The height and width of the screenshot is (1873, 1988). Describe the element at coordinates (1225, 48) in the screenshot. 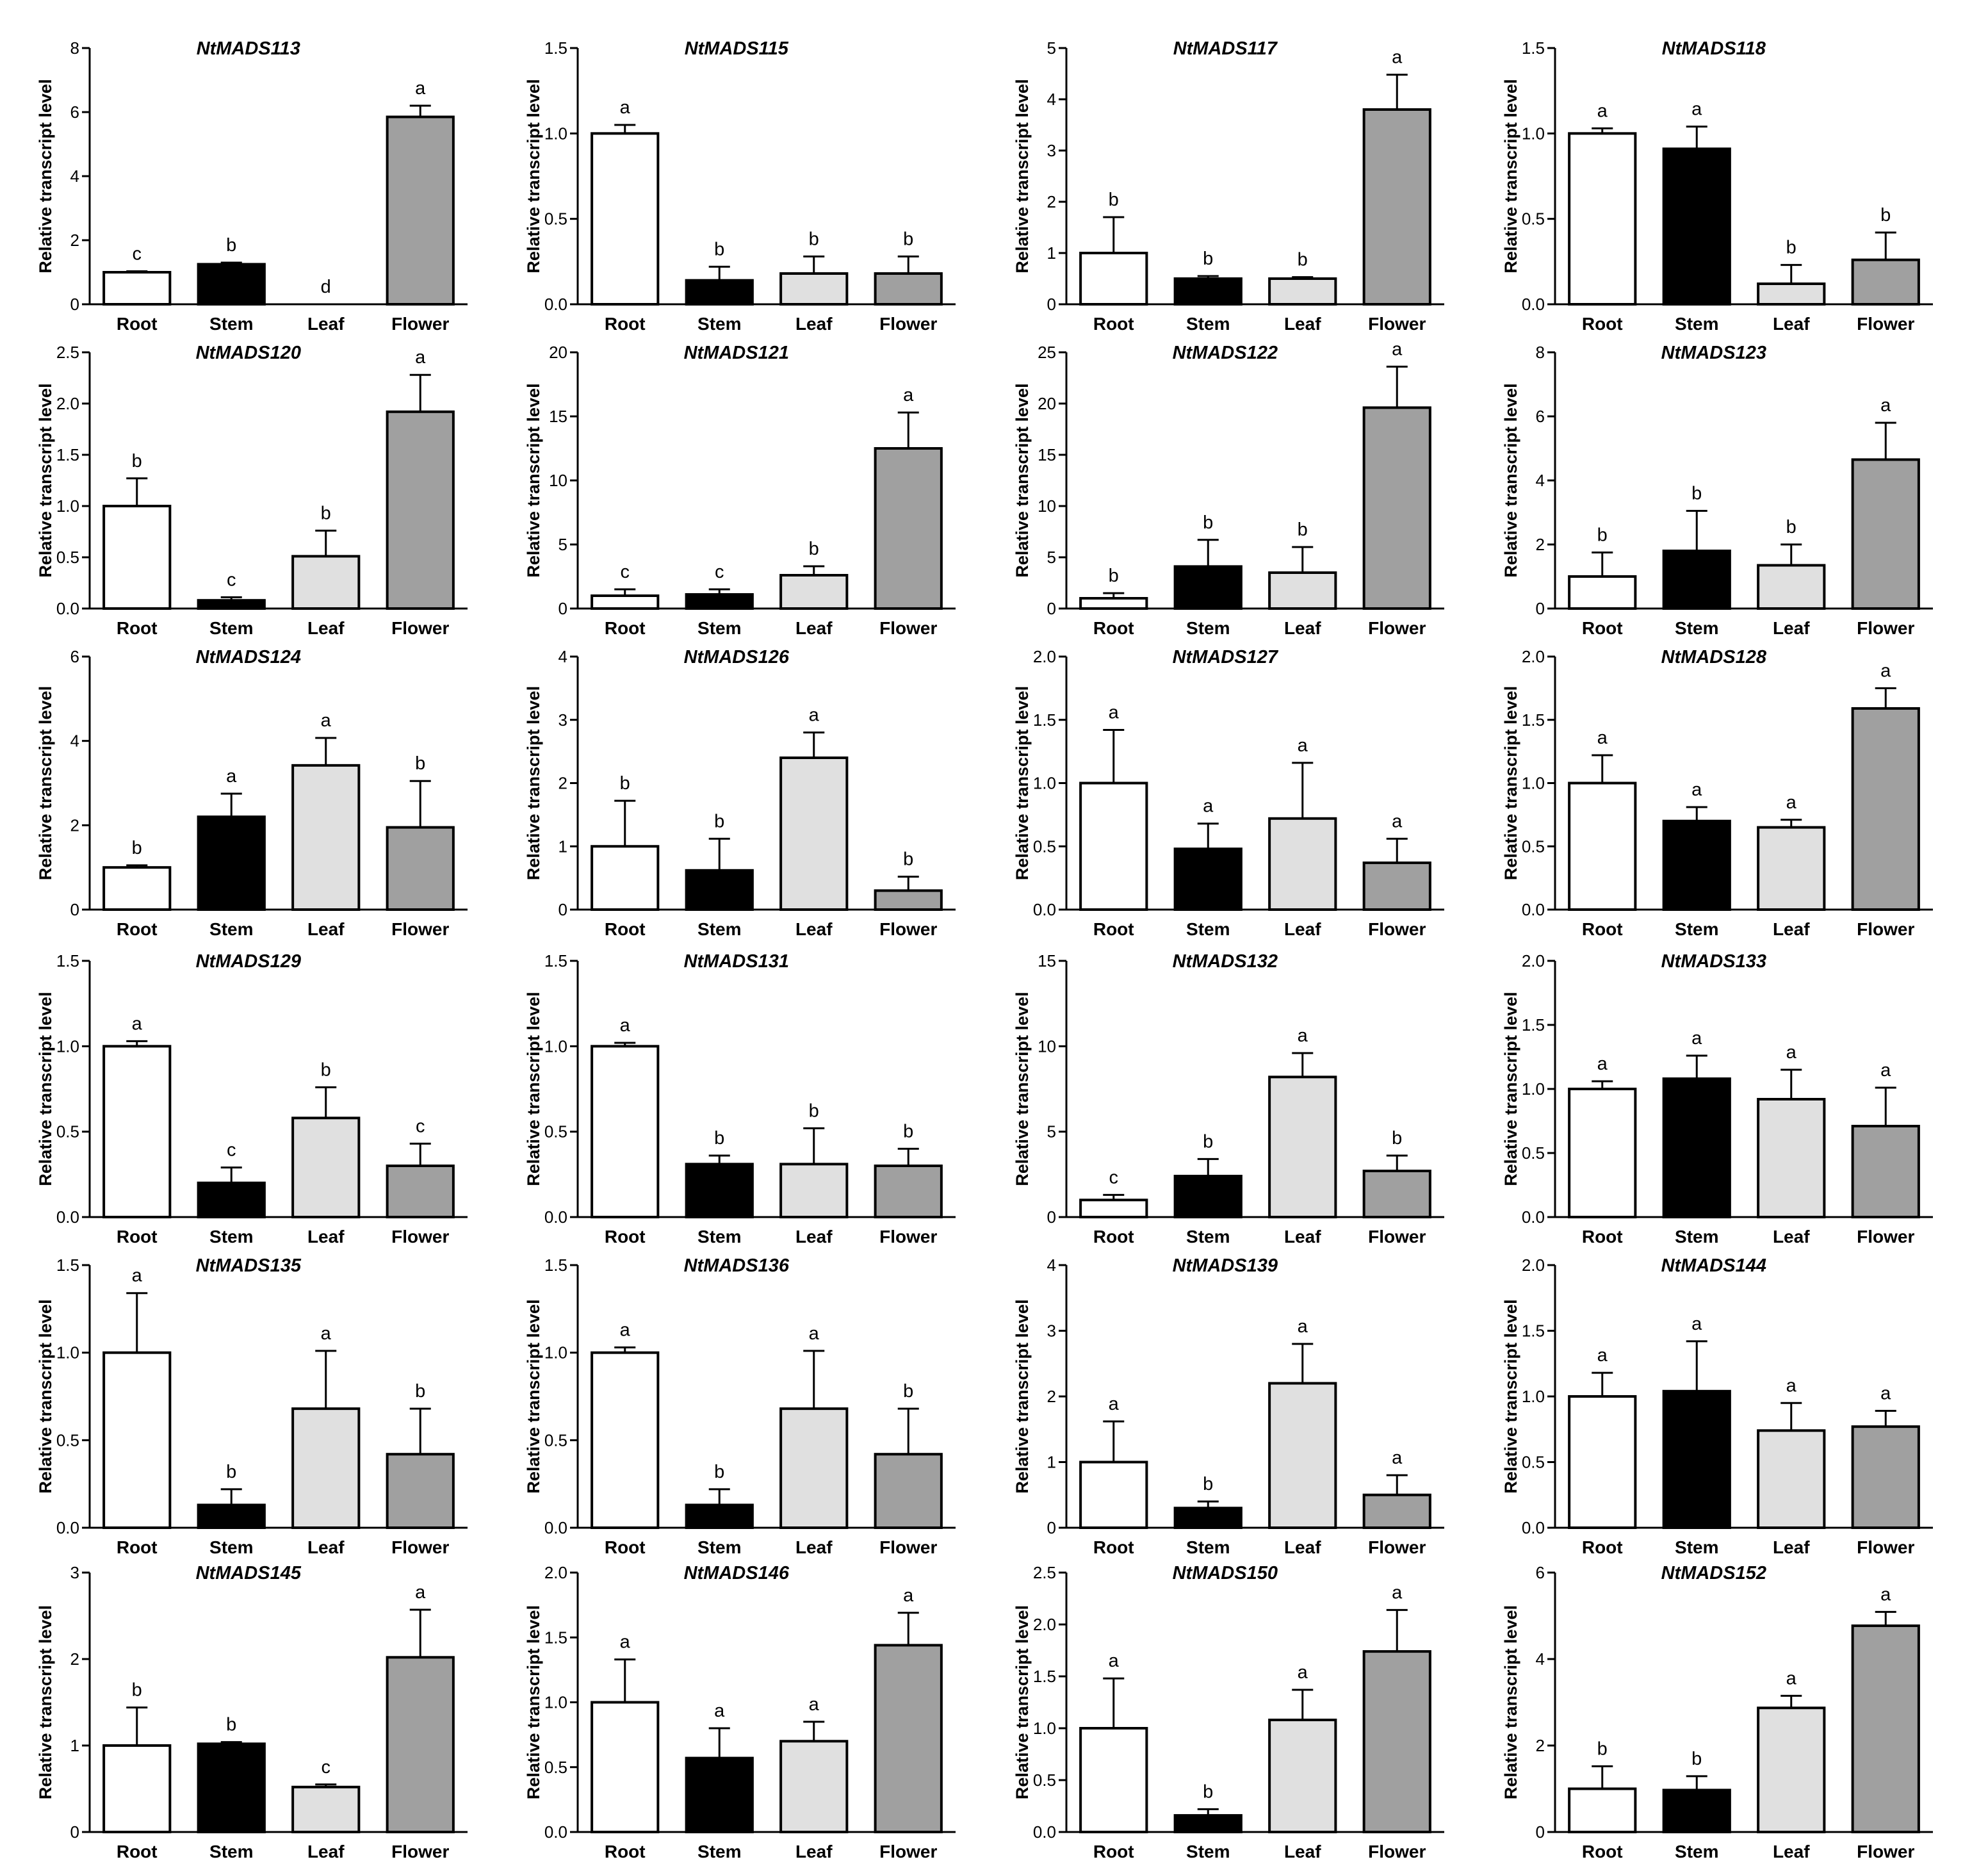

I see `chart-title: NtMADS117` at that location.